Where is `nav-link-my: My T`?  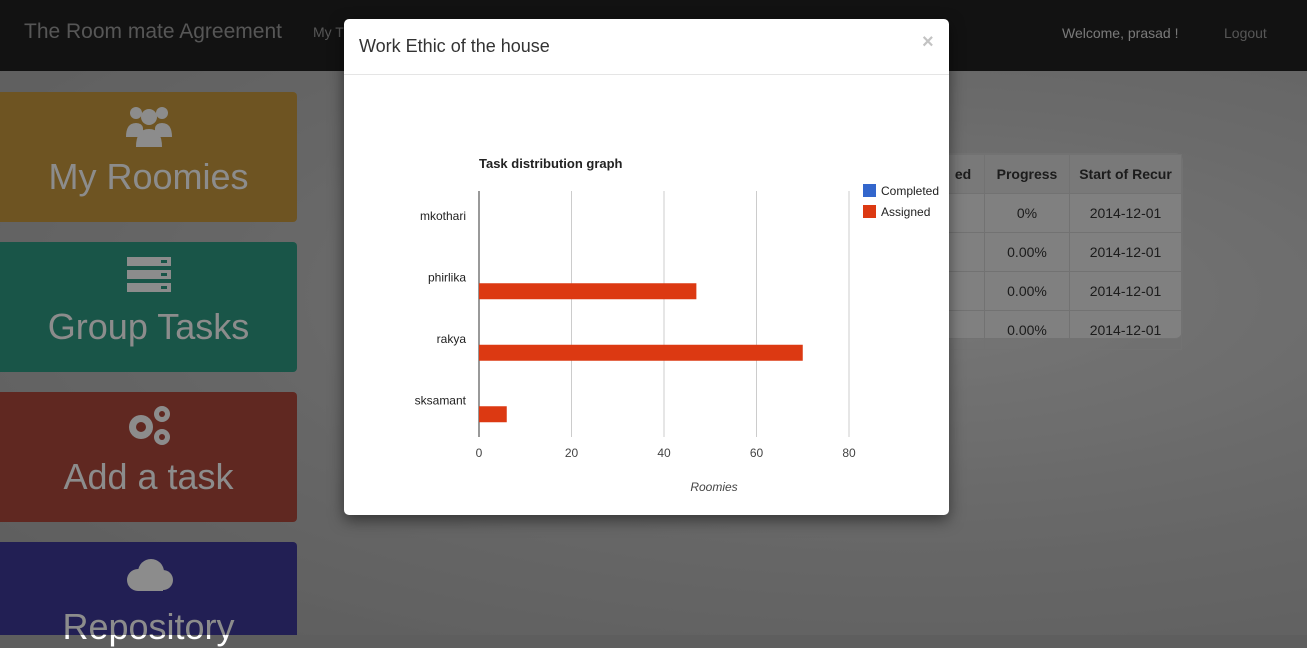 nav-link-my: My T is located at coordinates (328, 32).